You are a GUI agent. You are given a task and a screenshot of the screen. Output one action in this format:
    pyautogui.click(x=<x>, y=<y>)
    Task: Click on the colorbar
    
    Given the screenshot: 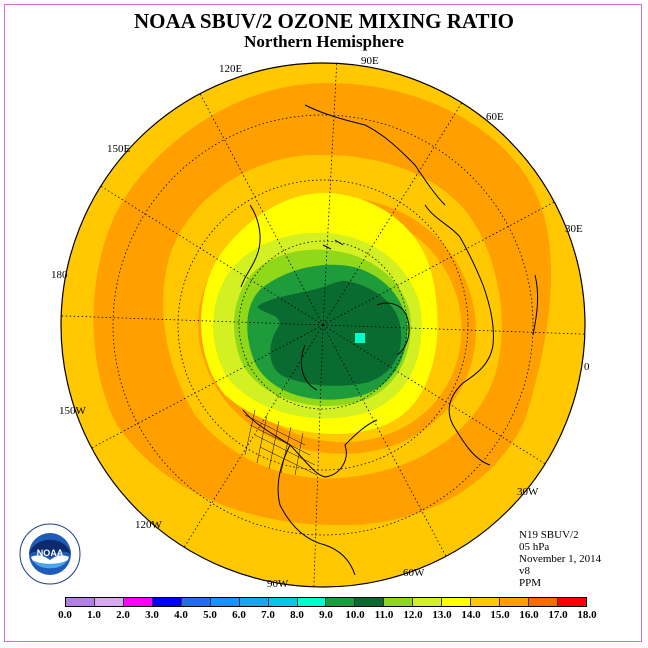 What is the action you would take?
    pyautogui.click(x=326, y=602)
    